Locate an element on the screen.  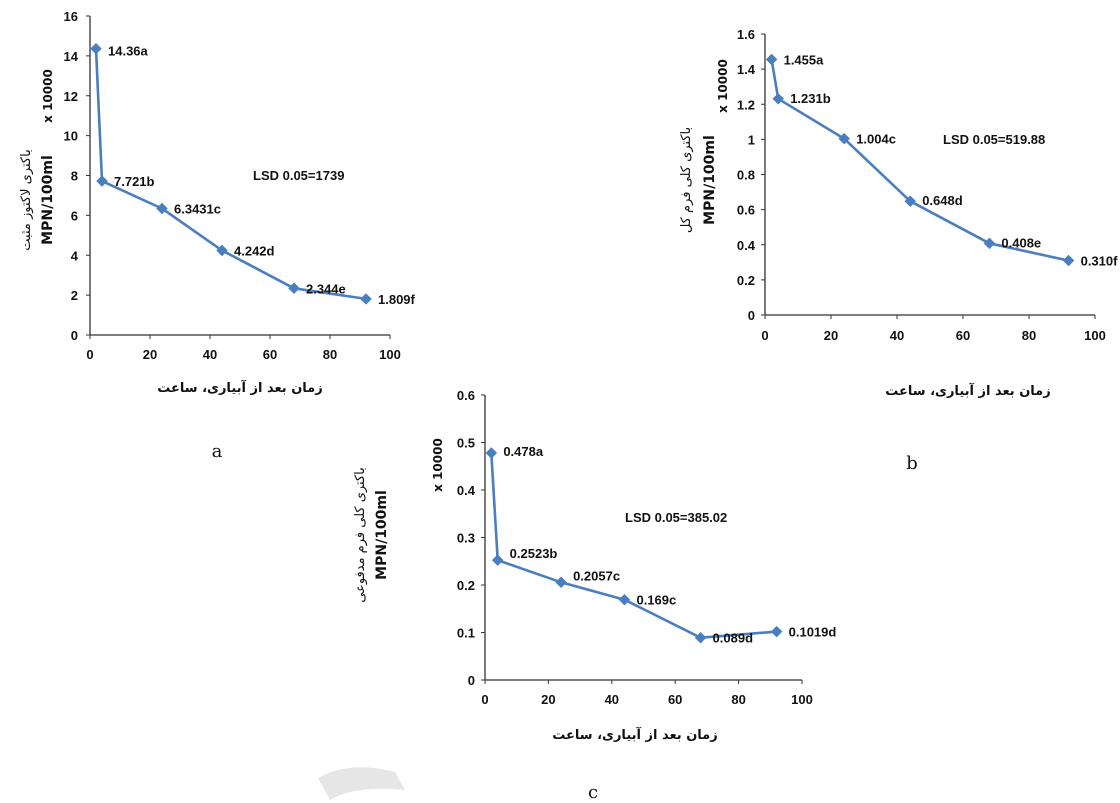
x-tick-label-a: 0 is located at coordinates (89, 354).